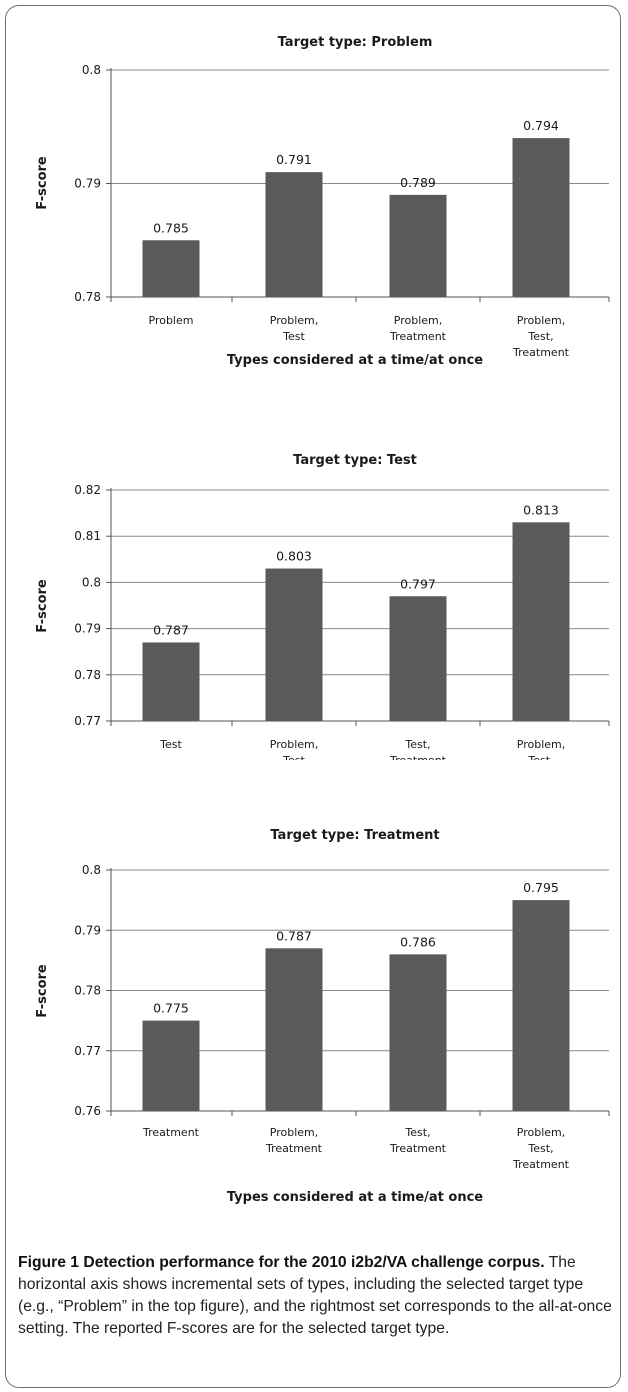 The height and width of the screenshot is (1392, 628). I want to click on bar-value-label: 0.775, so click(171, 1008).